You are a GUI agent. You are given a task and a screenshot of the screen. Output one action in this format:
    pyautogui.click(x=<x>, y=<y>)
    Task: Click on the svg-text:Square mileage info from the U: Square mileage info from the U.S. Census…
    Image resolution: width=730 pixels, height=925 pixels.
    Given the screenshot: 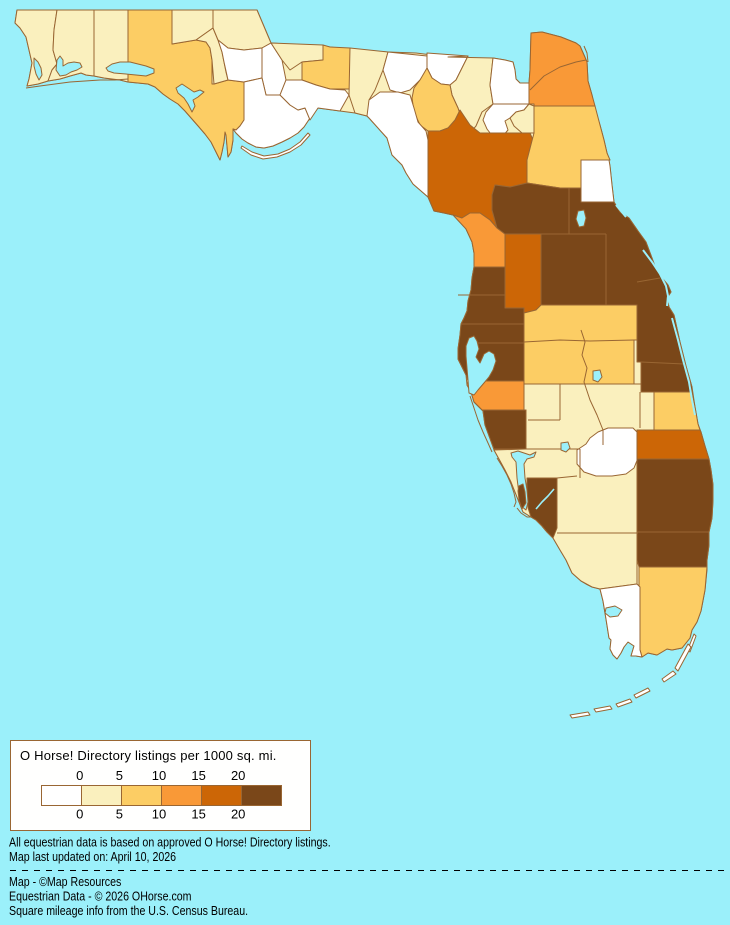 What is the action you would take?
    pyautogui.click(x=128, y=911)
    